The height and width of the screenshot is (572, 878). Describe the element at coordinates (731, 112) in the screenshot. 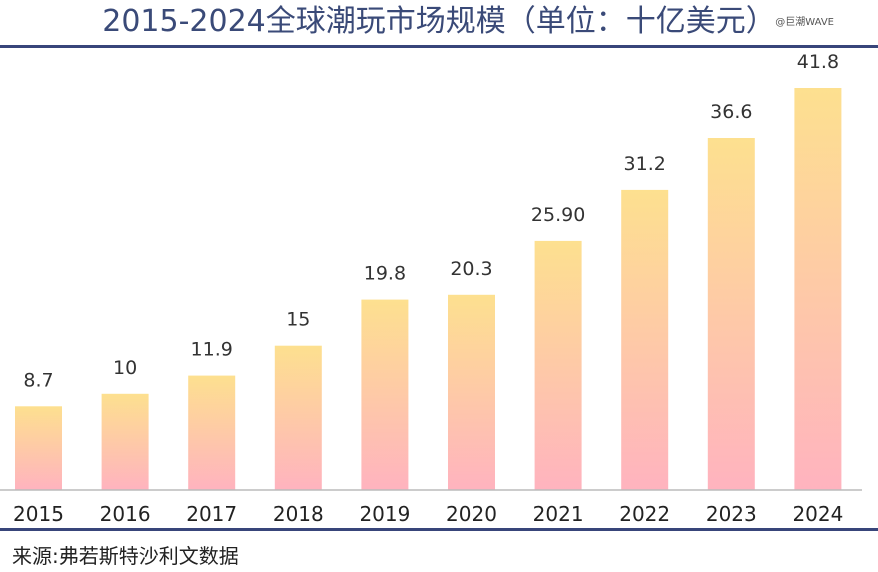

I see `value-label-2023: 36.6` at that location.